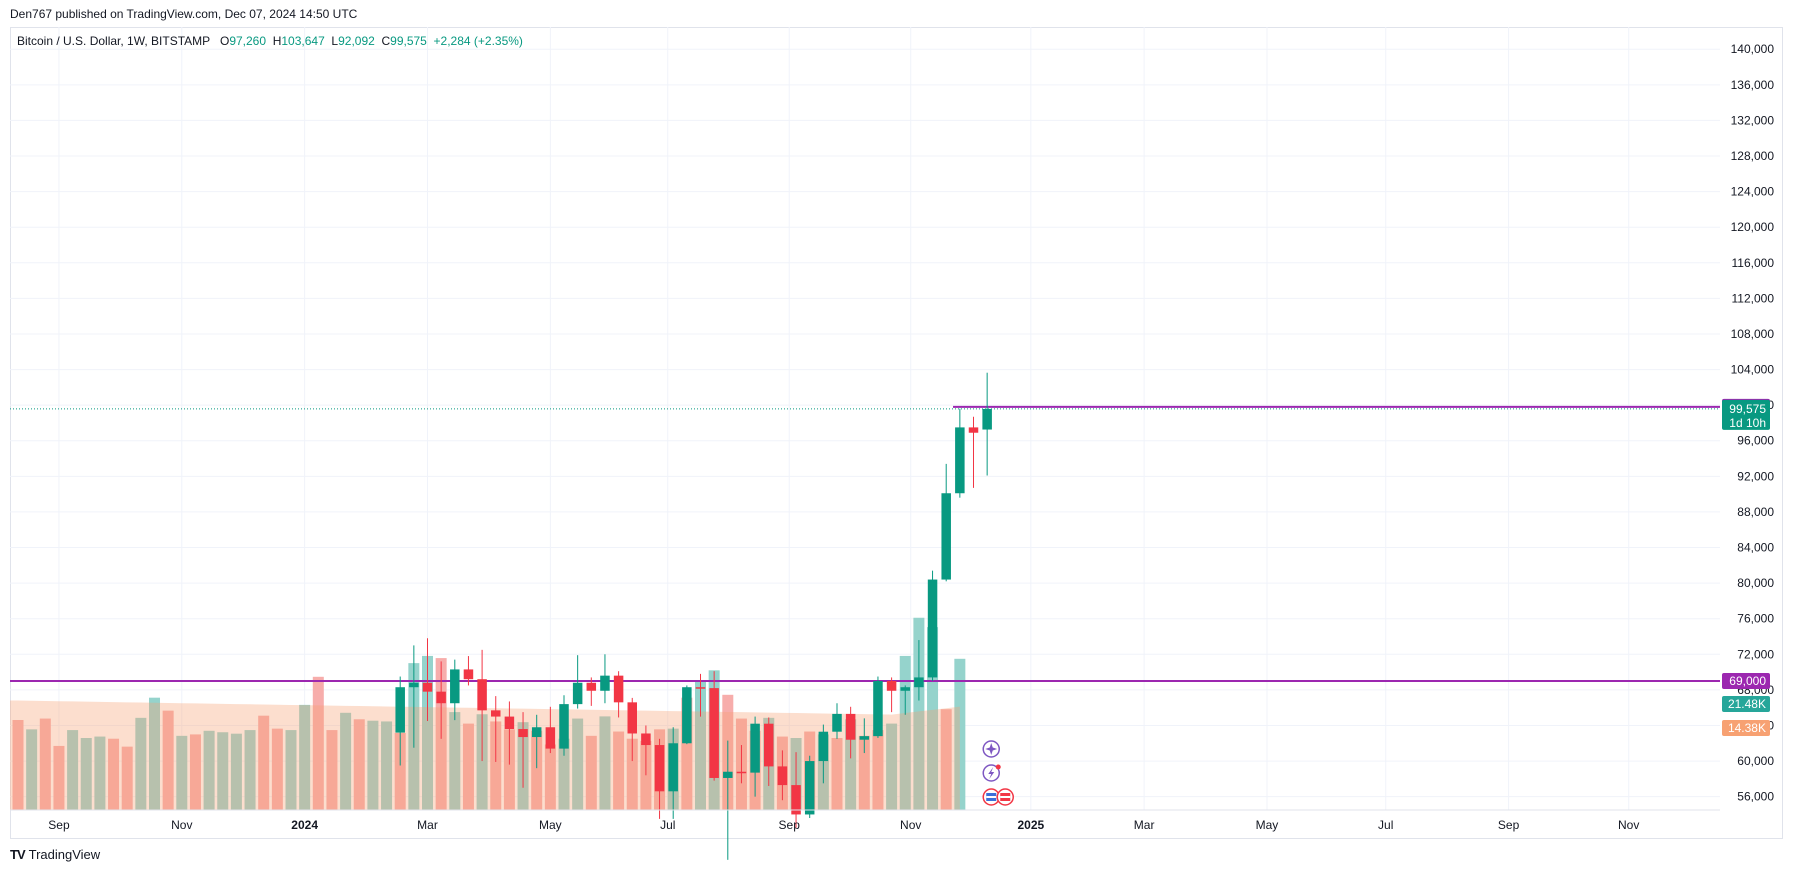 This screenshot has height=874, width=1794. I want to click on spark-event-icon, so click(991, 749).